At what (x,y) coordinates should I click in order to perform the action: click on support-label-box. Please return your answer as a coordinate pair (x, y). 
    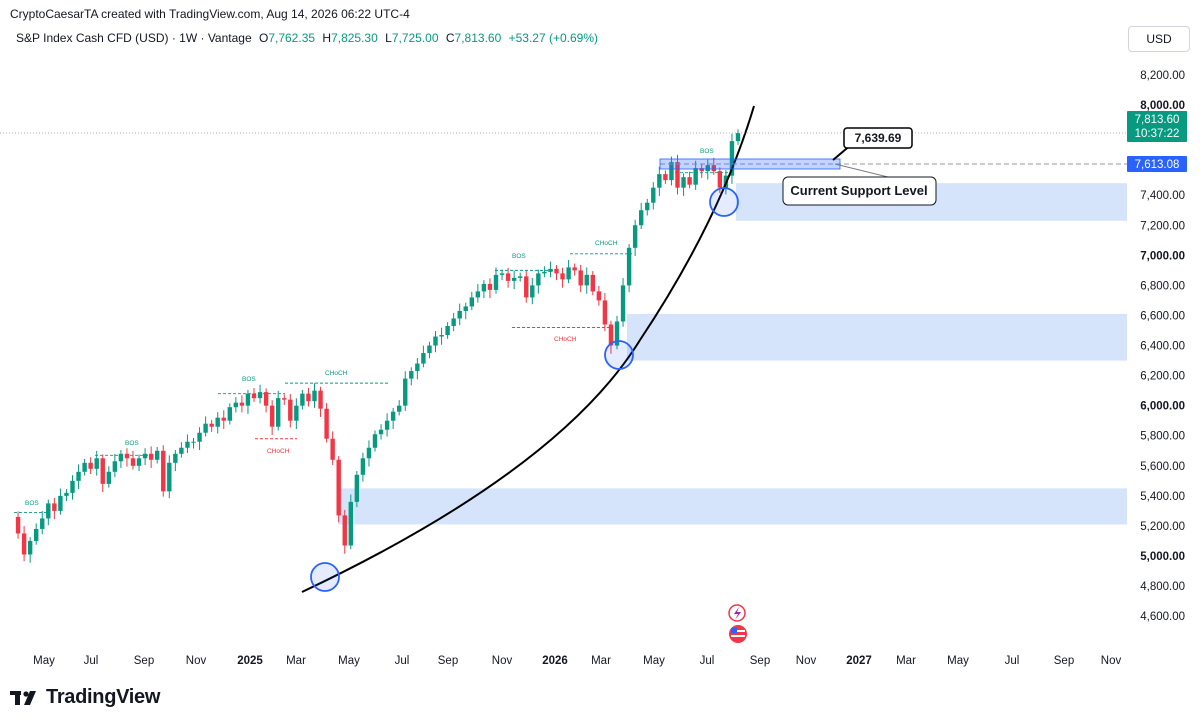
    Looking at the image, I should click on (859, 191).